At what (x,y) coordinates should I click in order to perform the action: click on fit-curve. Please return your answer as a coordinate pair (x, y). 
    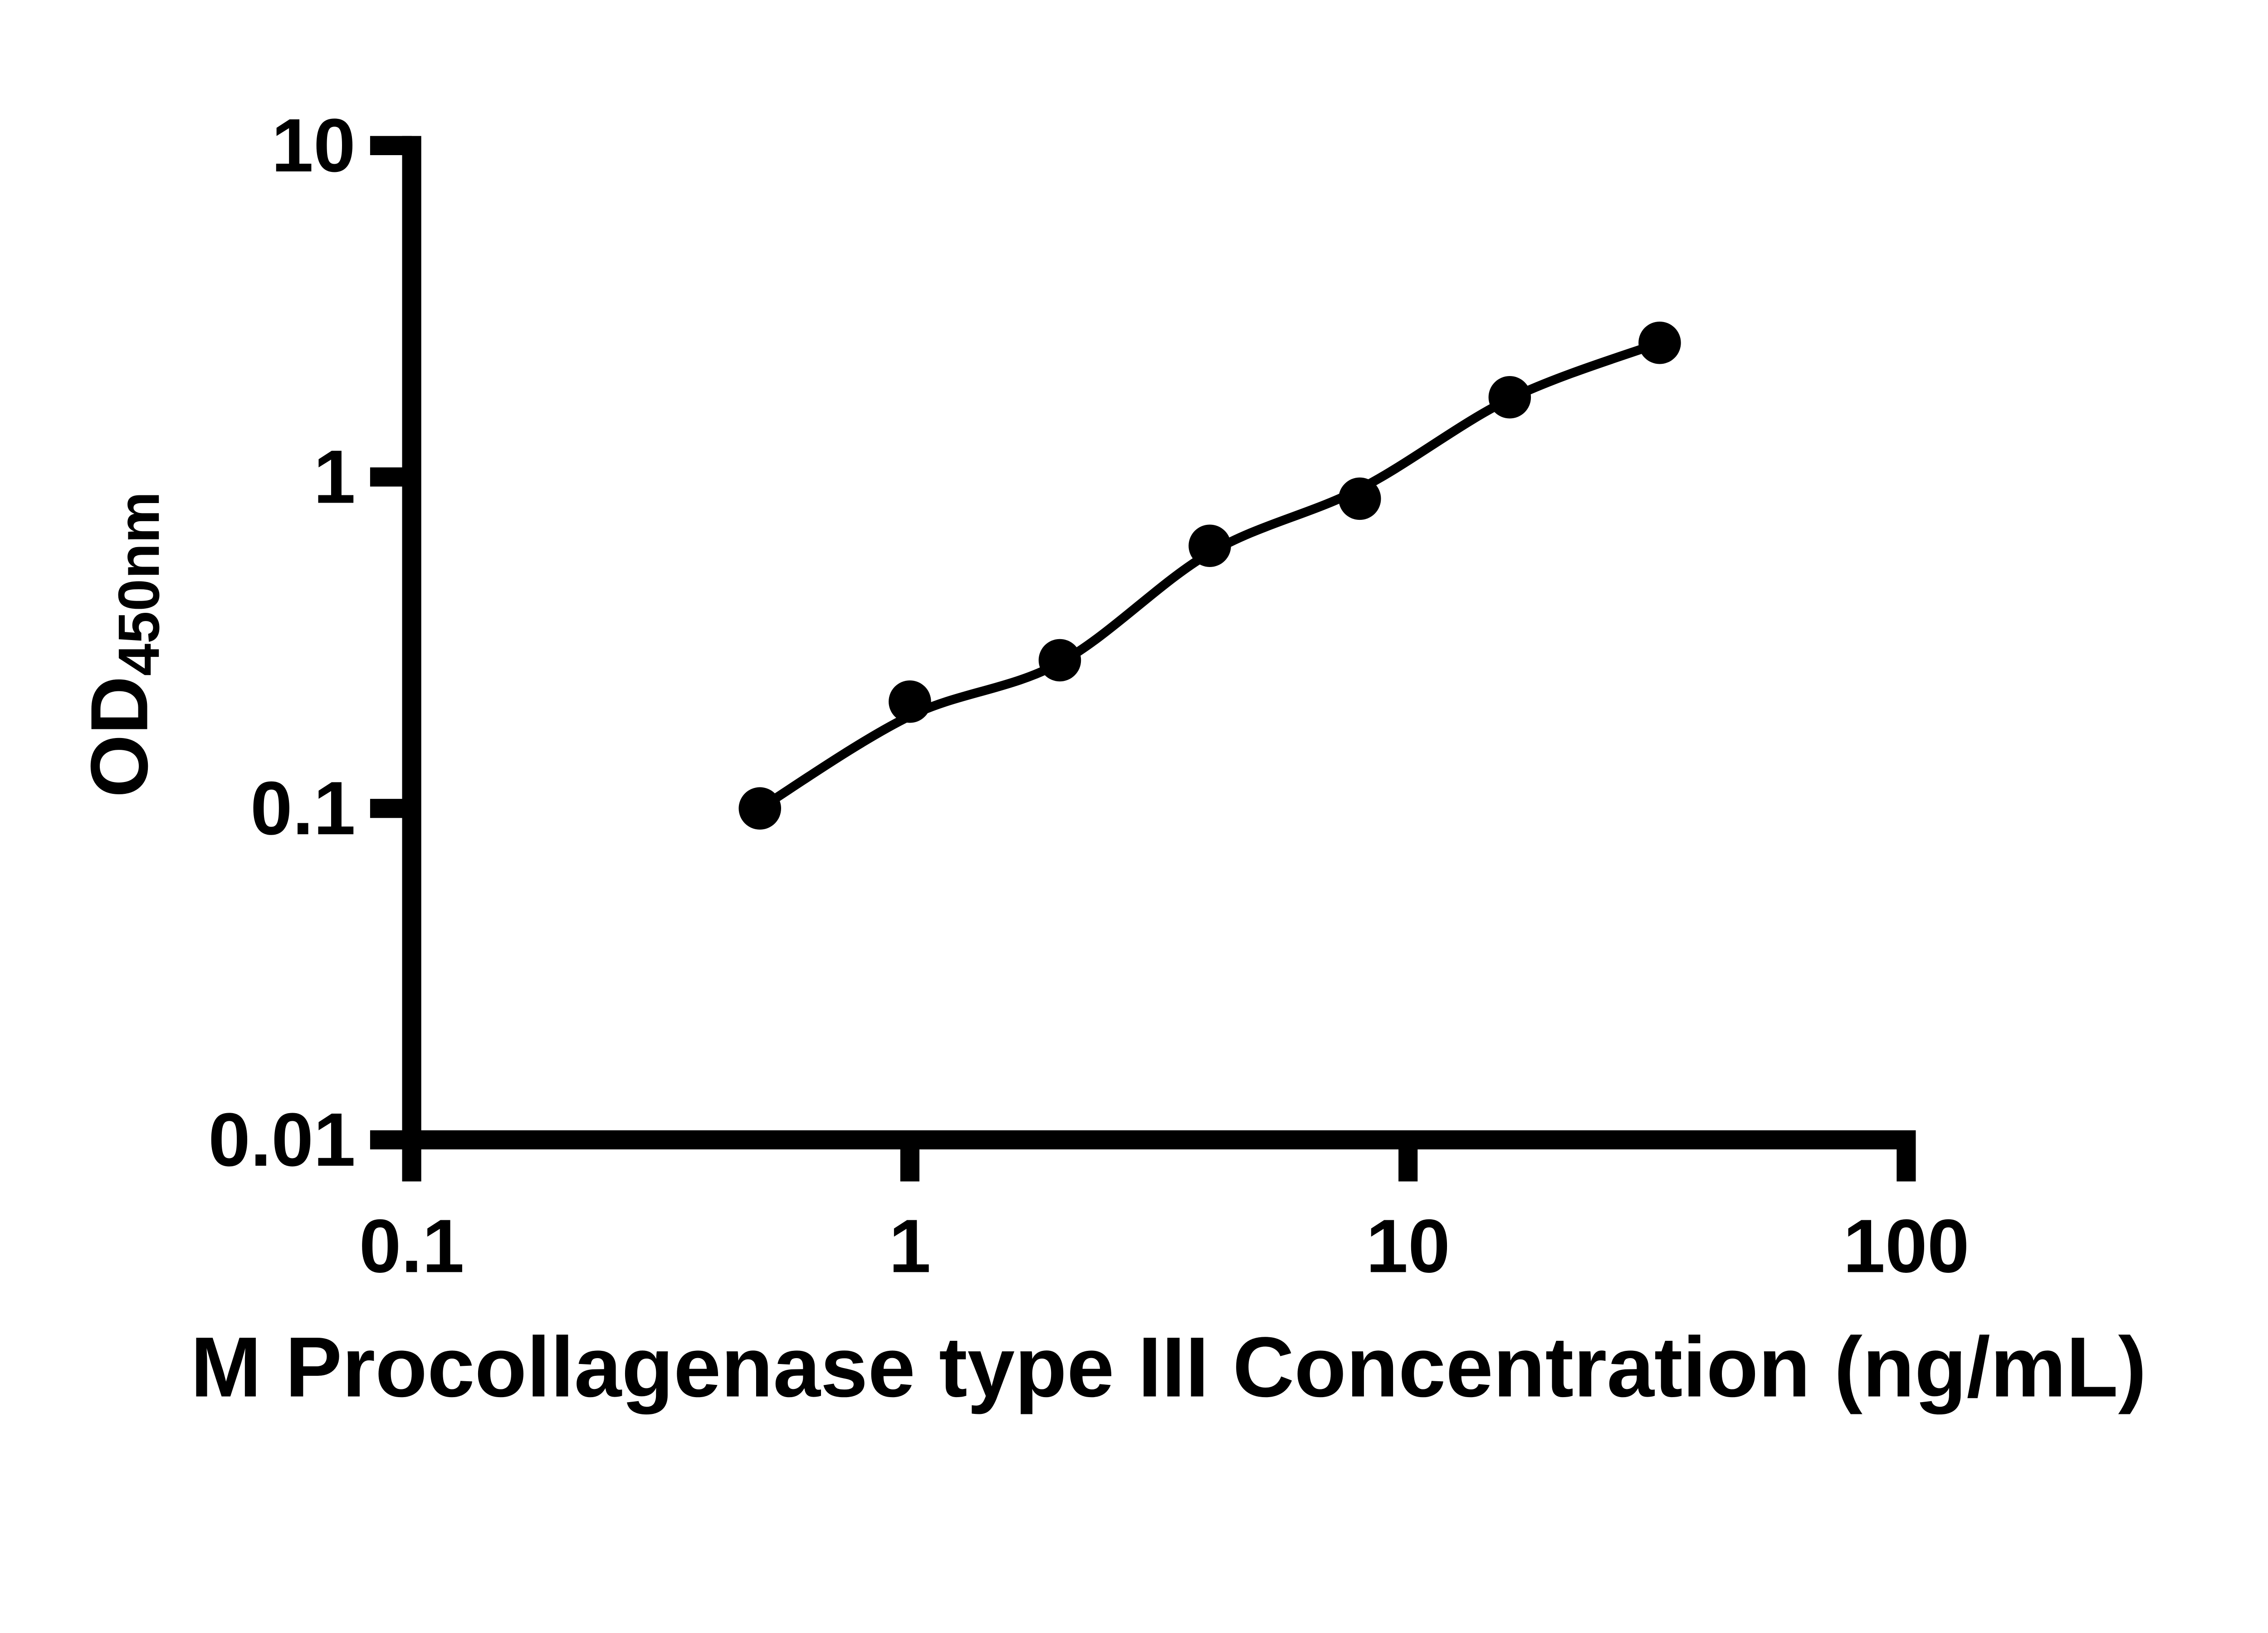
    Looking at the image, I should click on (1210, 575).